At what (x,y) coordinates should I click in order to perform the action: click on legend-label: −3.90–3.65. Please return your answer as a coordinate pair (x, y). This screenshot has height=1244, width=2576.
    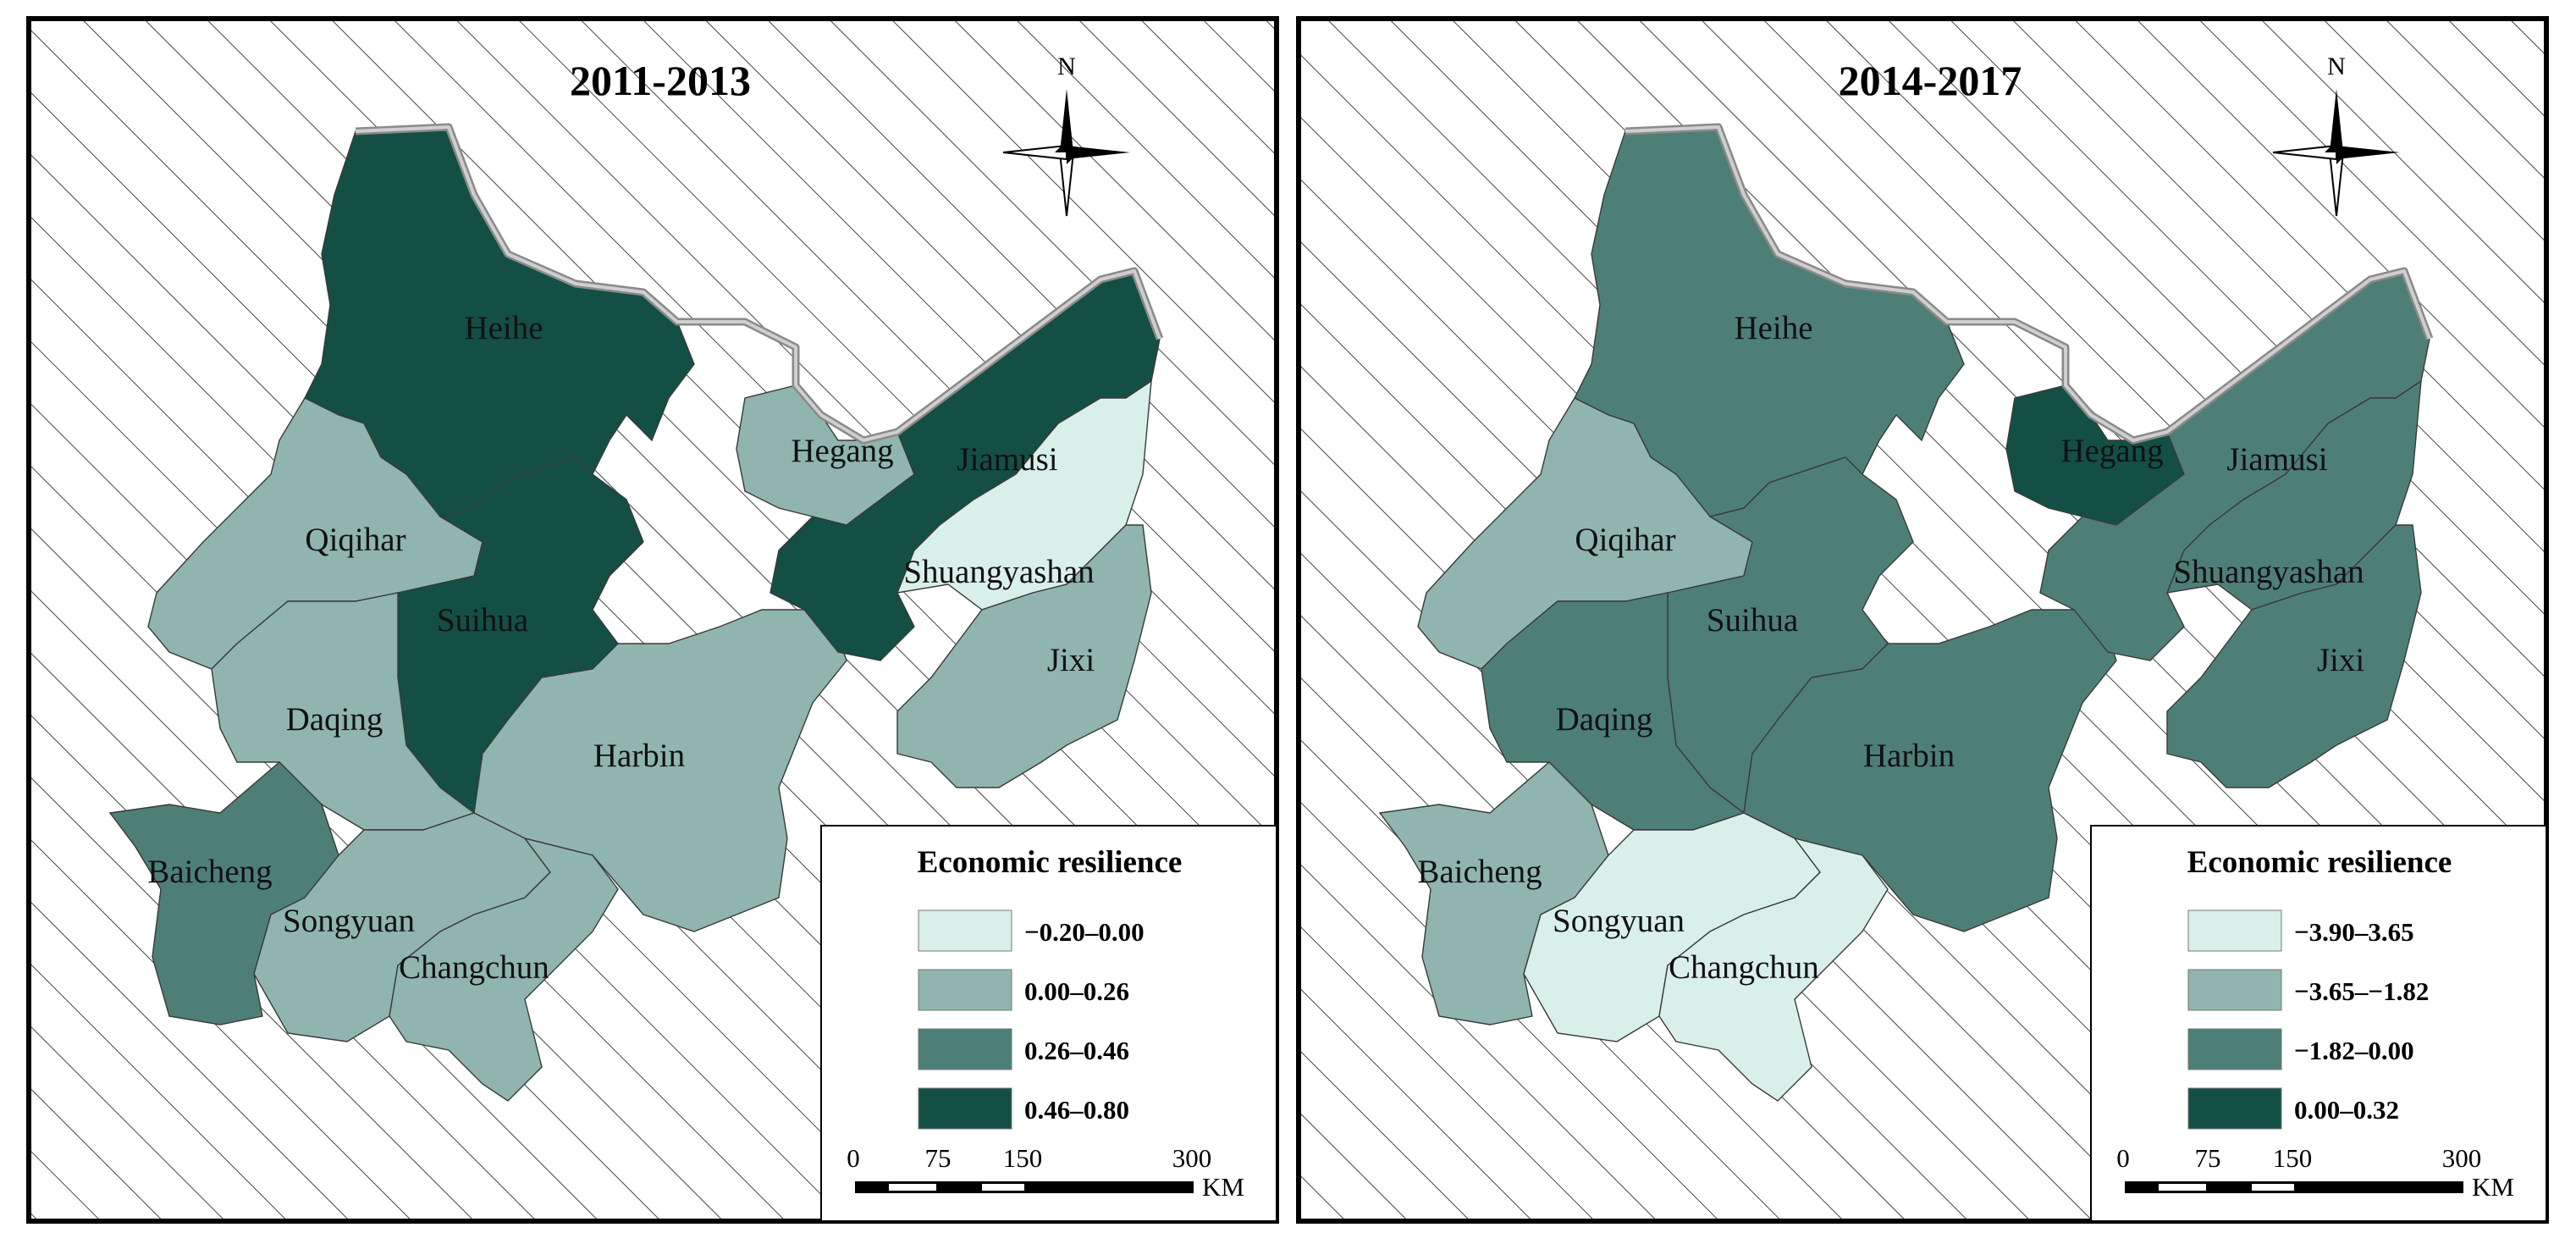
    Looking at the image, I should click on (2354, 932).